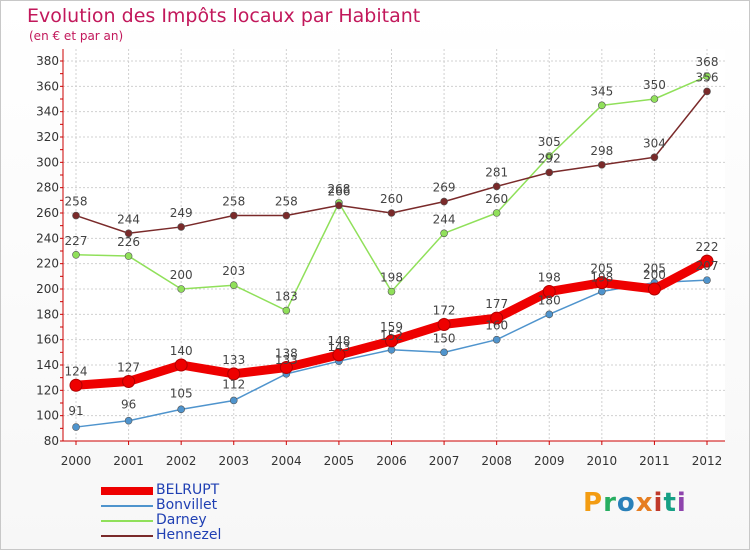  I want to click on data-label: 203, so click(233, 271).